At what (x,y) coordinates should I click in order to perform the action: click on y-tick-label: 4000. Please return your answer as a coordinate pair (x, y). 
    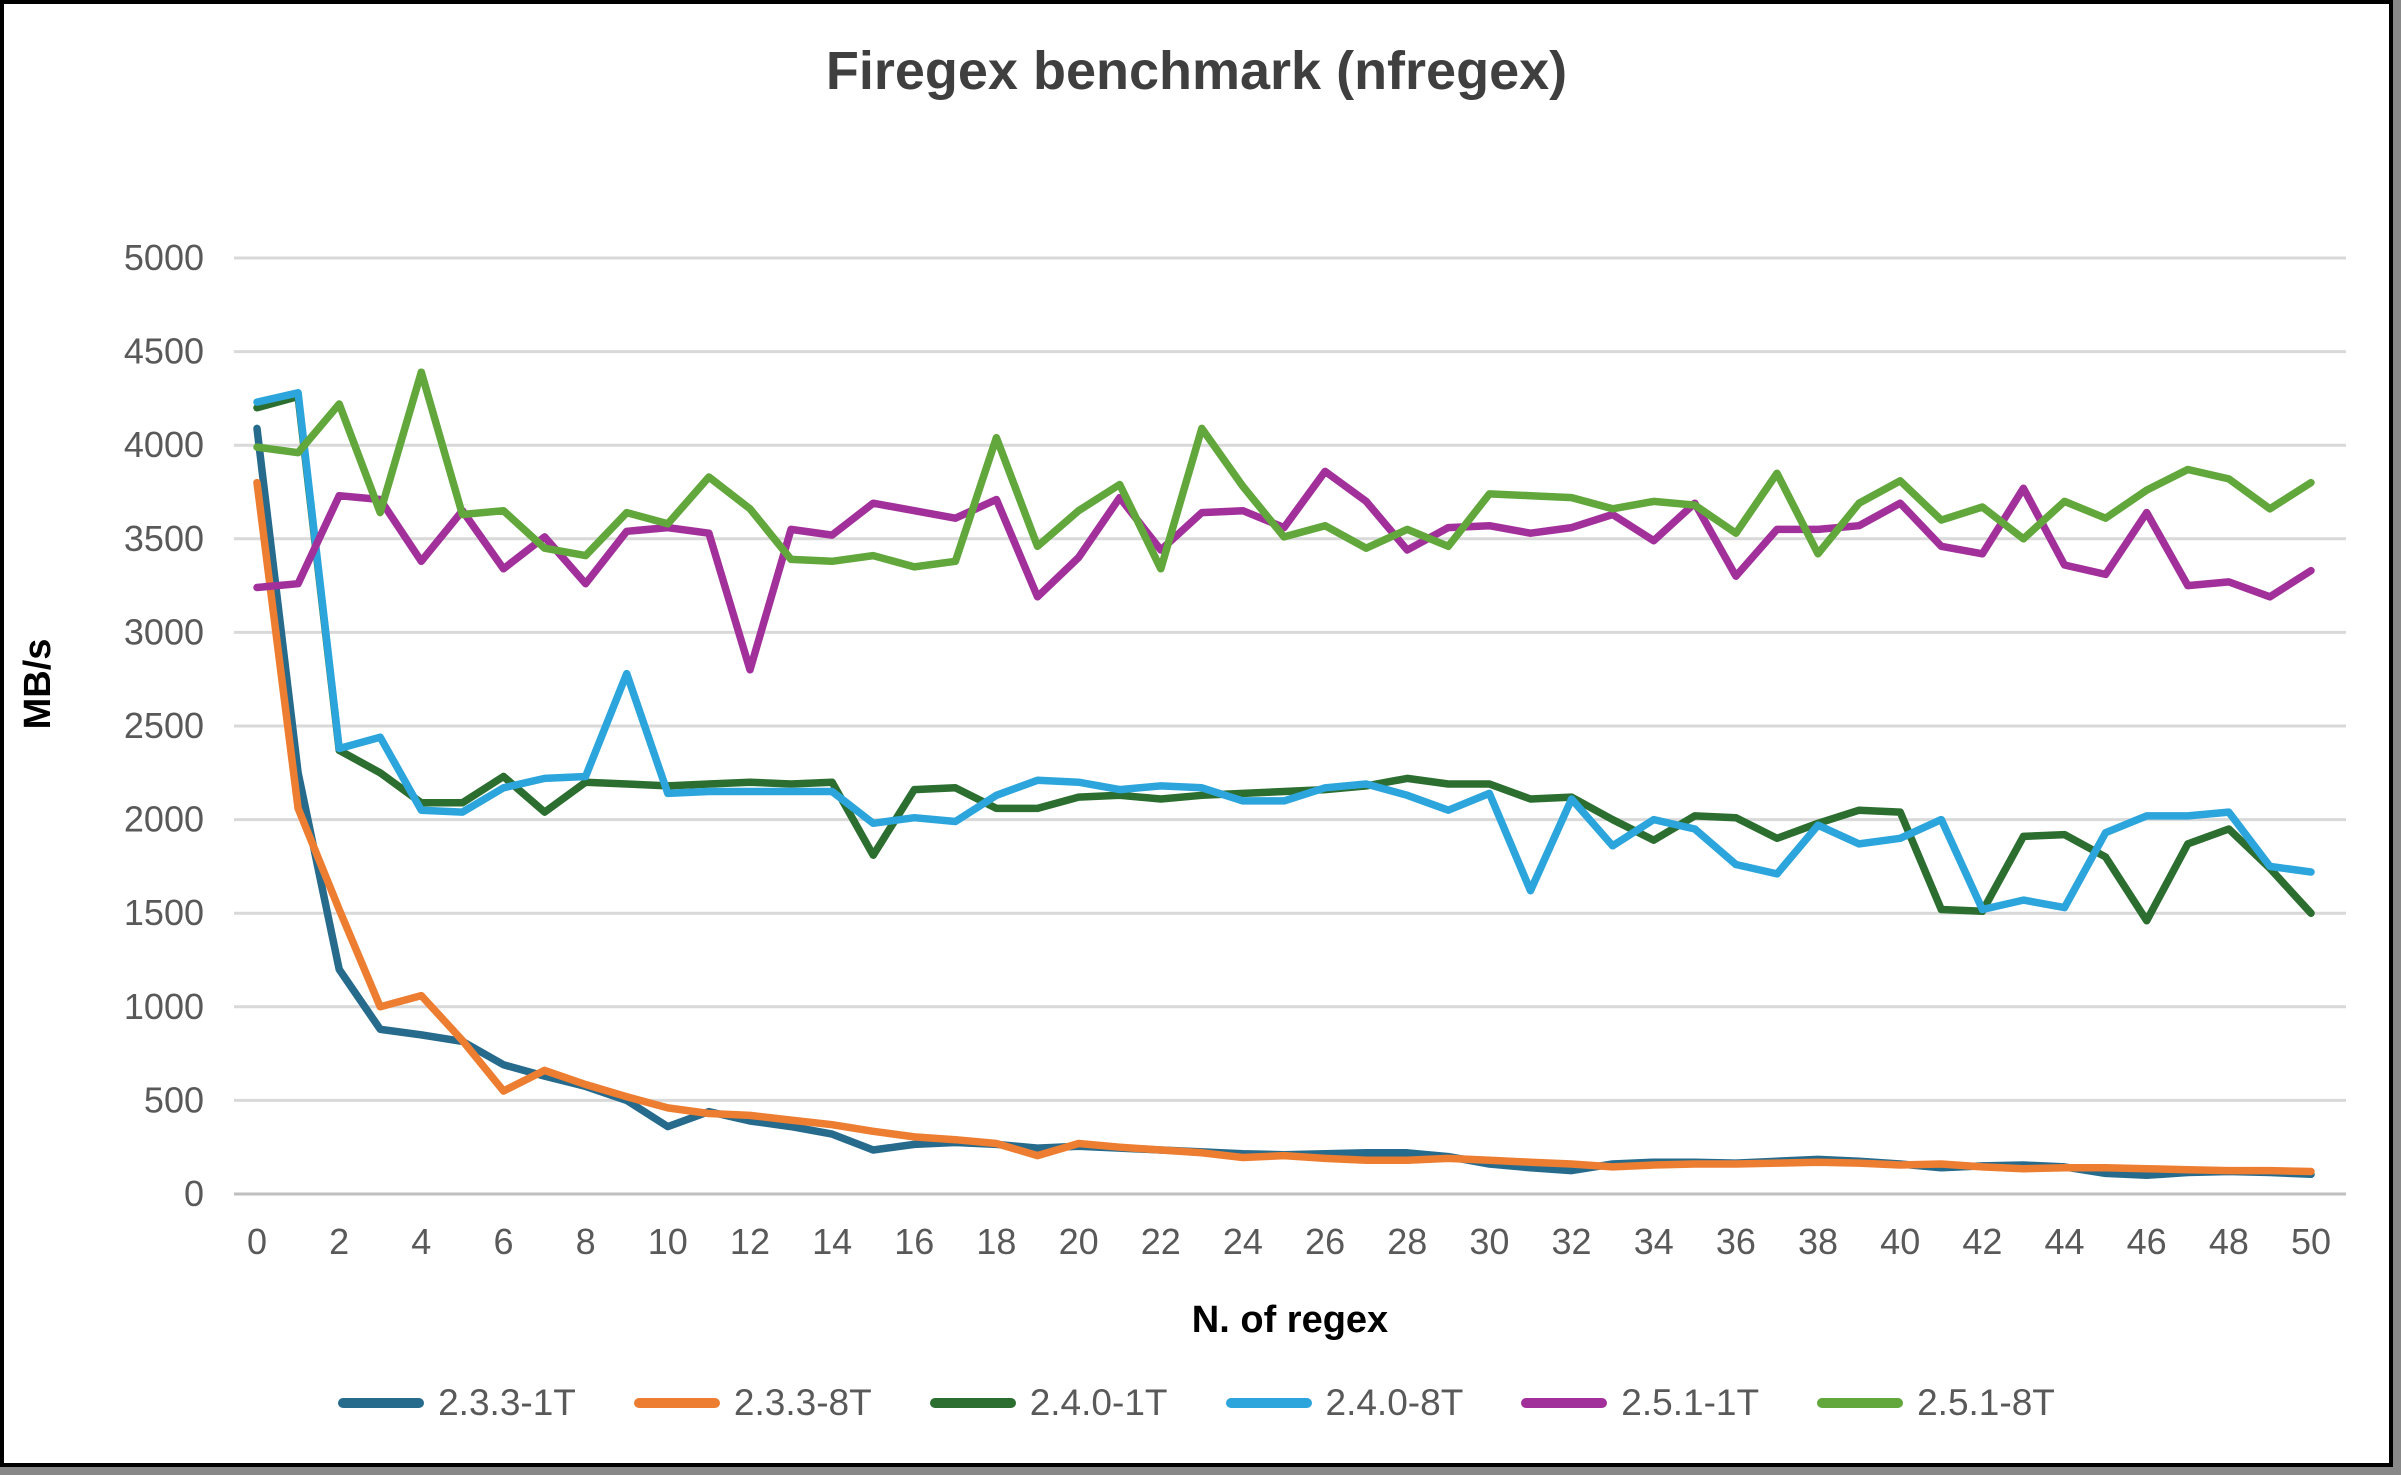
    Looking at the image, I should click on (164, 444).